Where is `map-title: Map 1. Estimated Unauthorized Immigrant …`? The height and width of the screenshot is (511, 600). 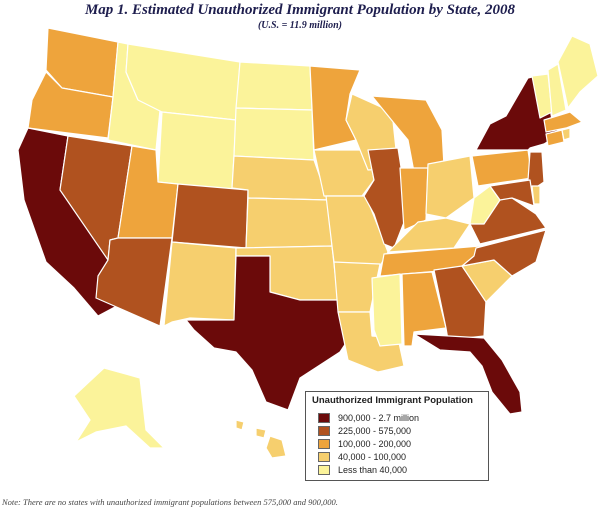 map-title: Map 1. Estimated Unauthorized Immigrant … is located at coordinates (300, 10).